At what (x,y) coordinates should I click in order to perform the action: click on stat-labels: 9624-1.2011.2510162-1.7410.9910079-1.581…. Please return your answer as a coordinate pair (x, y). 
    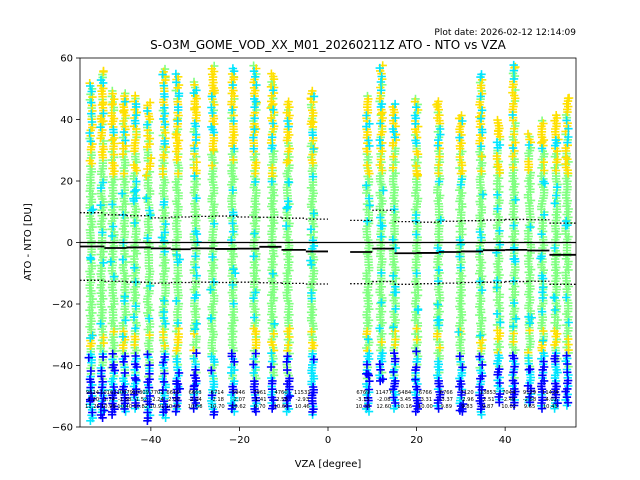
    Looking at the image, I should click on (322, 400).